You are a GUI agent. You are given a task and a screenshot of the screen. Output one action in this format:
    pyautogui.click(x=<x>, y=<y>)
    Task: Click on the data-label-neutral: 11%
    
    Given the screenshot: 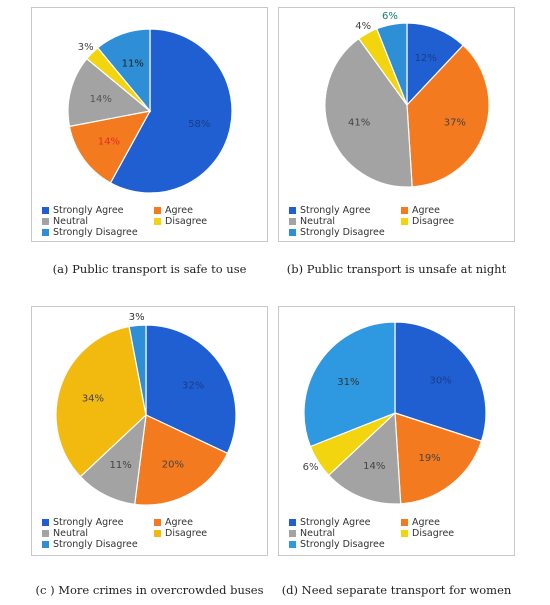 What is the action you would take?
    pyautogui.click(x=121, y=465)
    